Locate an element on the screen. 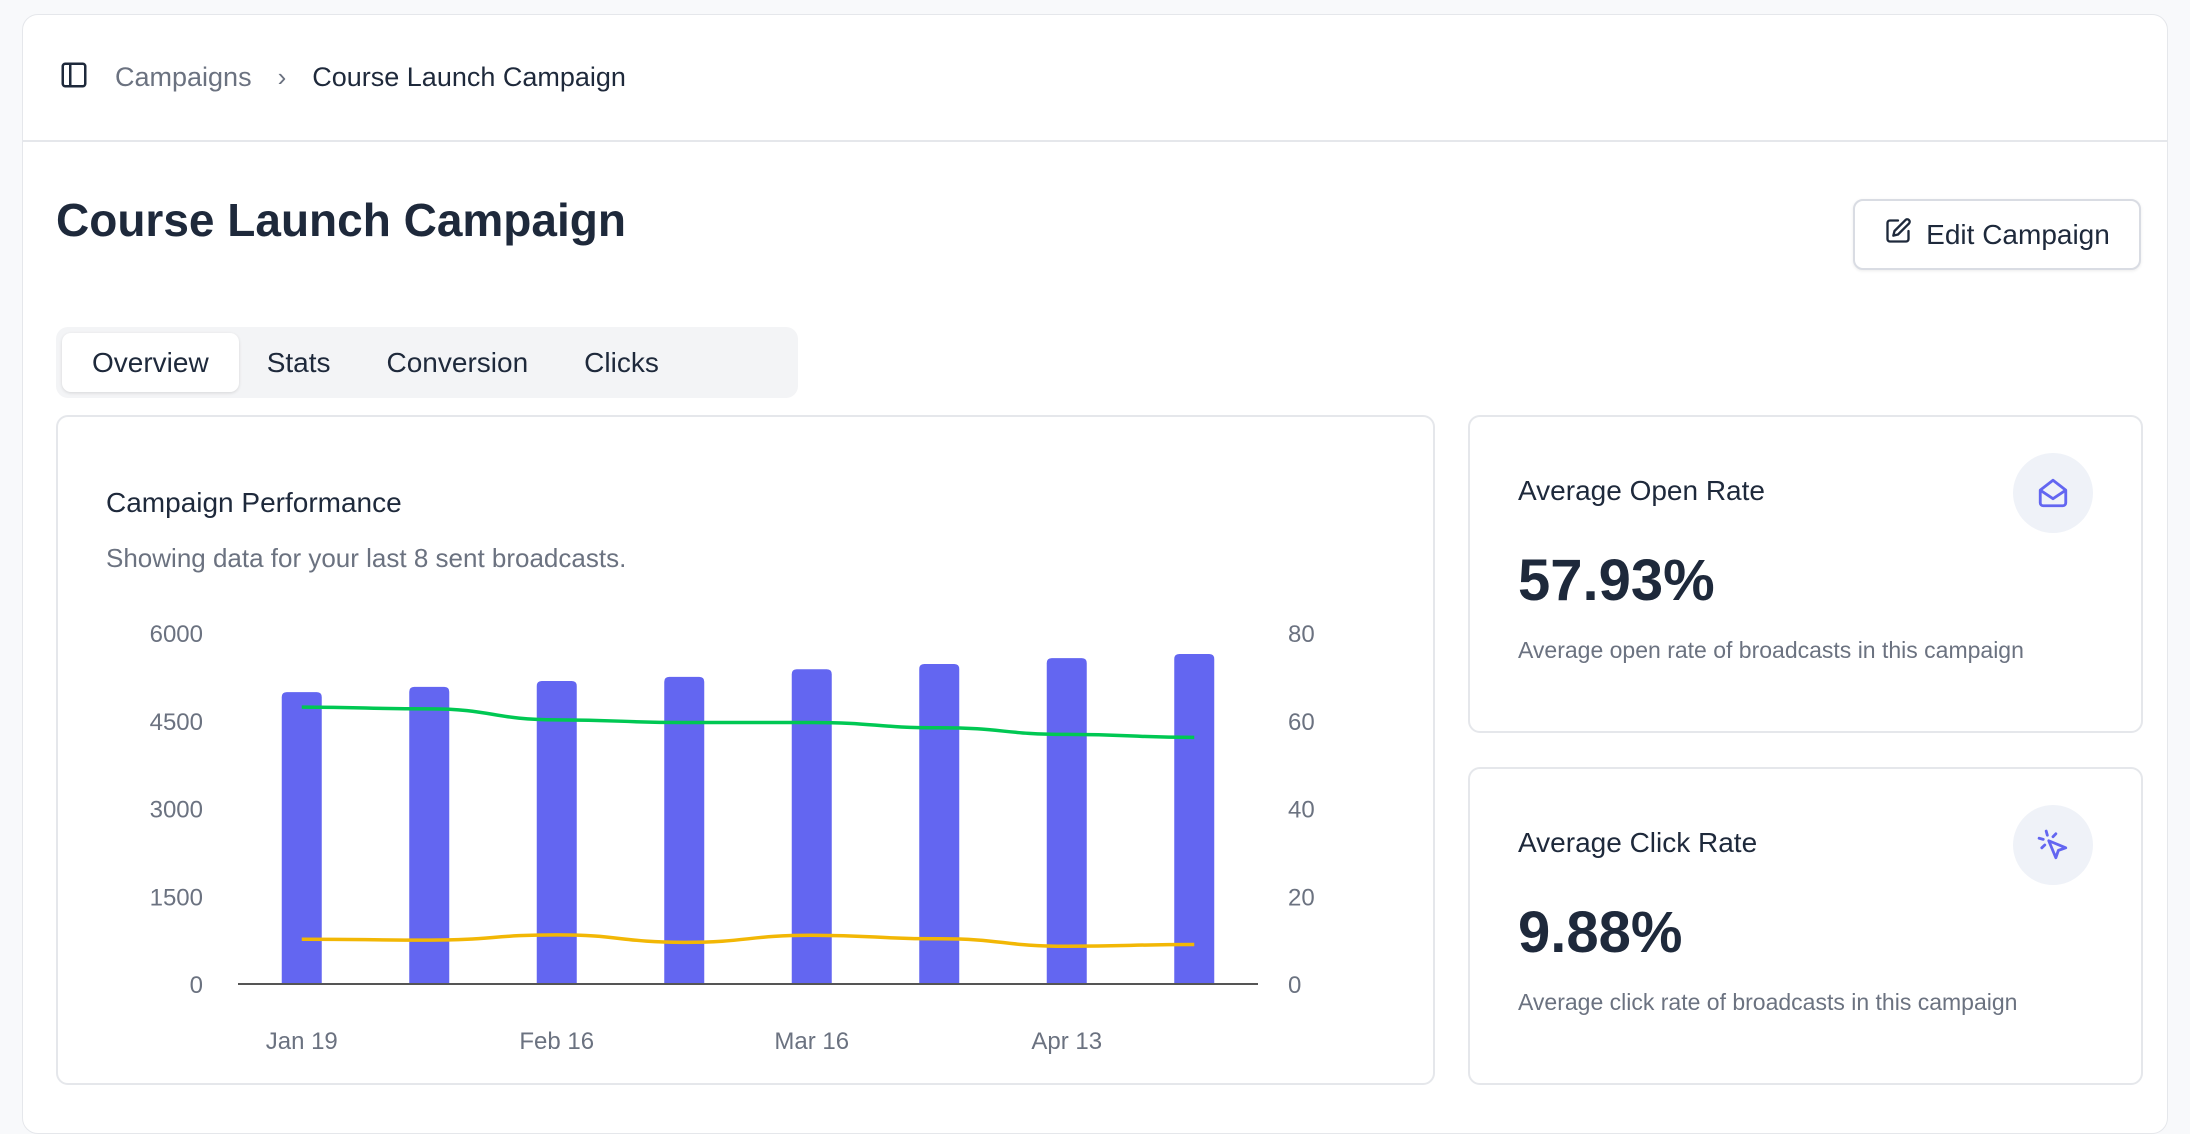  open-rate-title: Average Open Rate is located at coordinates (1641, 490).